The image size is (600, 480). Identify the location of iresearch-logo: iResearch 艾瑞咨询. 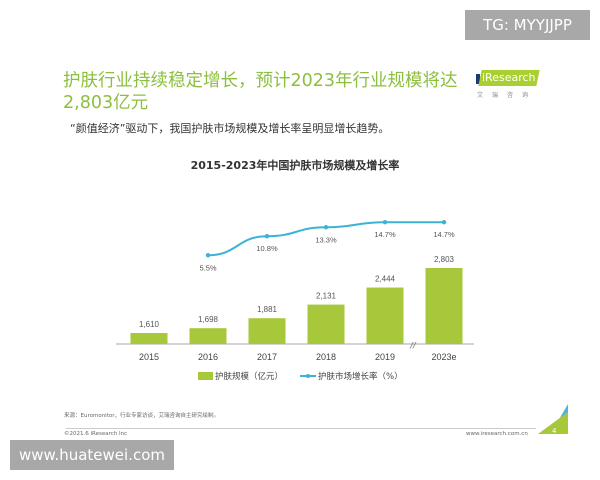
(511, 88).